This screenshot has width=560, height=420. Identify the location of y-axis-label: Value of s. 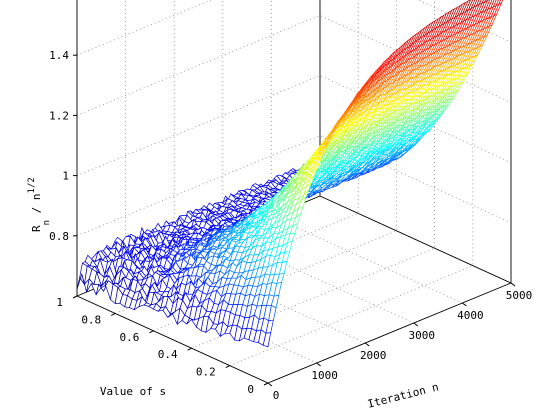
(133, 391).